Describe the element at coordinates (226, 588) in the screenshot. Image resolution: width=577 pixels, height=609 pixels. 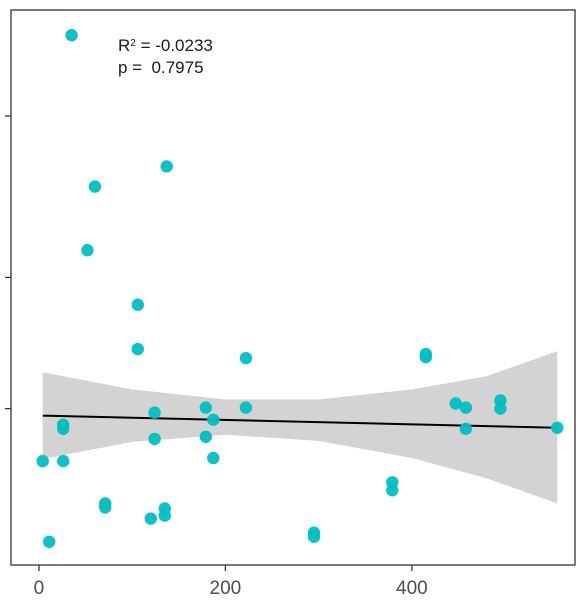
I see `x-tick-label: 200` at that location.